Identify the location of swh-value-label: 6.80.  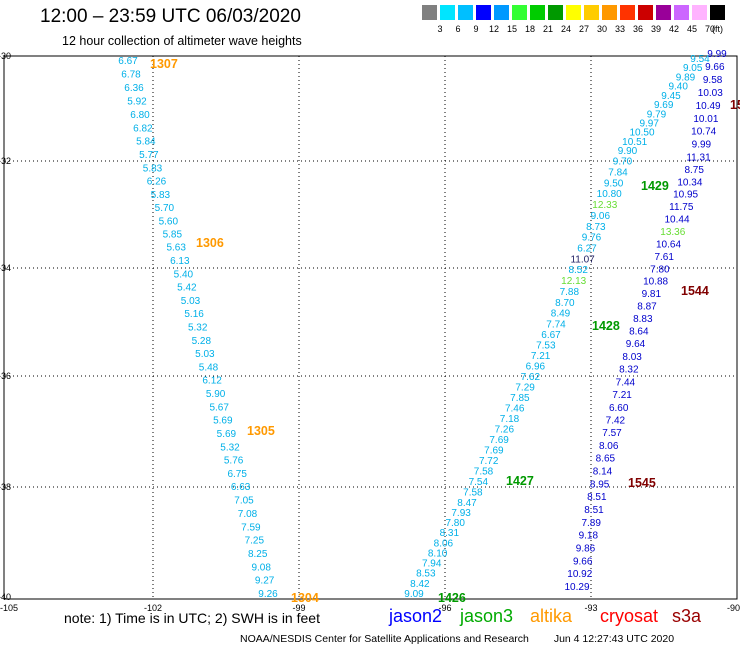
(140, 115).